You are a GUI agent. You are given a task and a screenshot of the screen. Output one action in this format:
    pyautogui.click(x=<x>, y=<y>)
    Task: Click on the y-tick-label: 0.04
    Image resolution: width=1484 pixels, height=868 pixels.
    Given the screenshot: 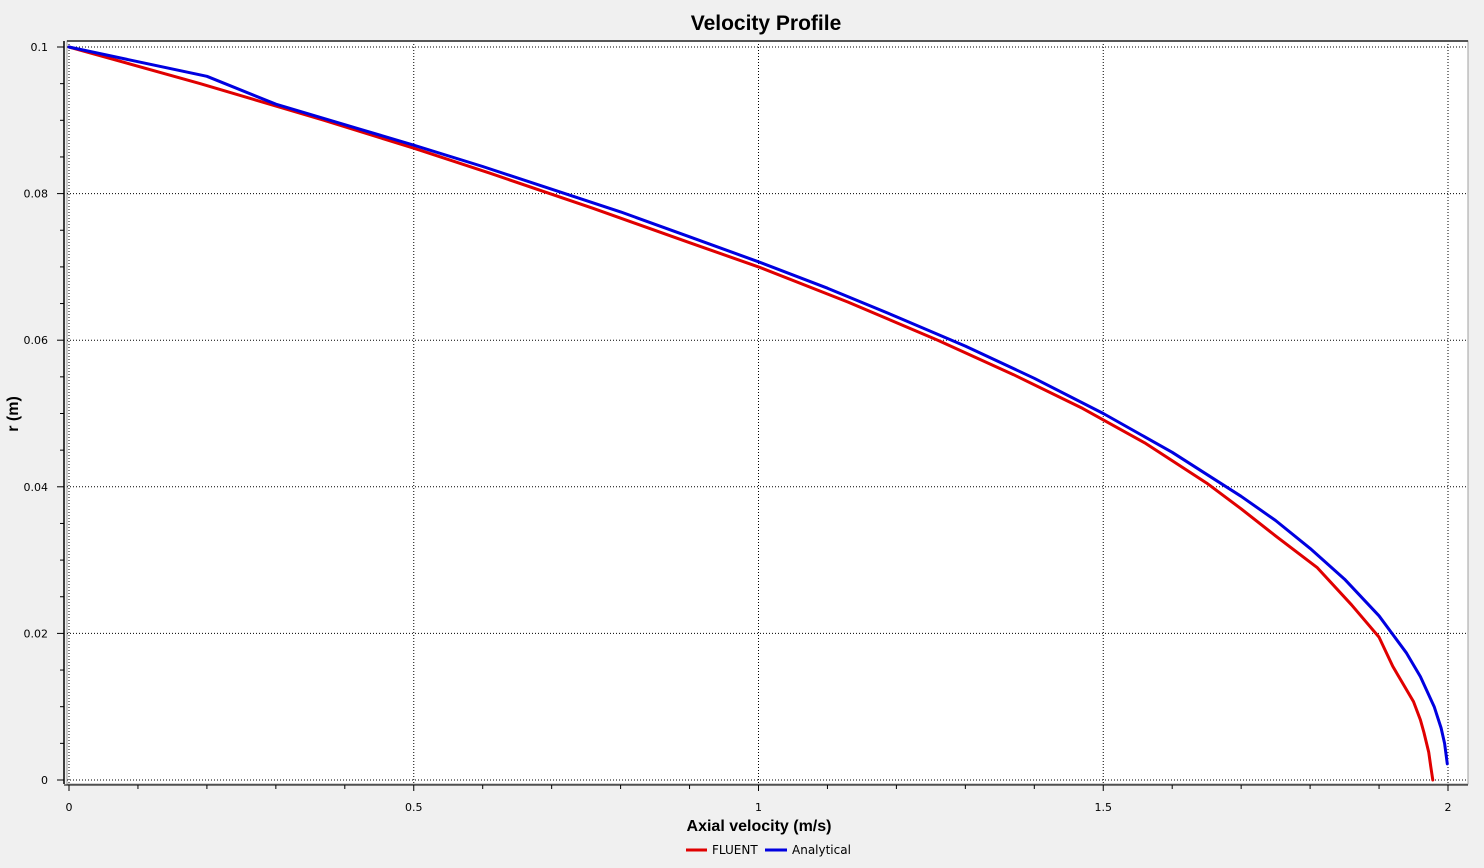 What is the action you would take?
    pyautogui.click(x=36, y=487)
    